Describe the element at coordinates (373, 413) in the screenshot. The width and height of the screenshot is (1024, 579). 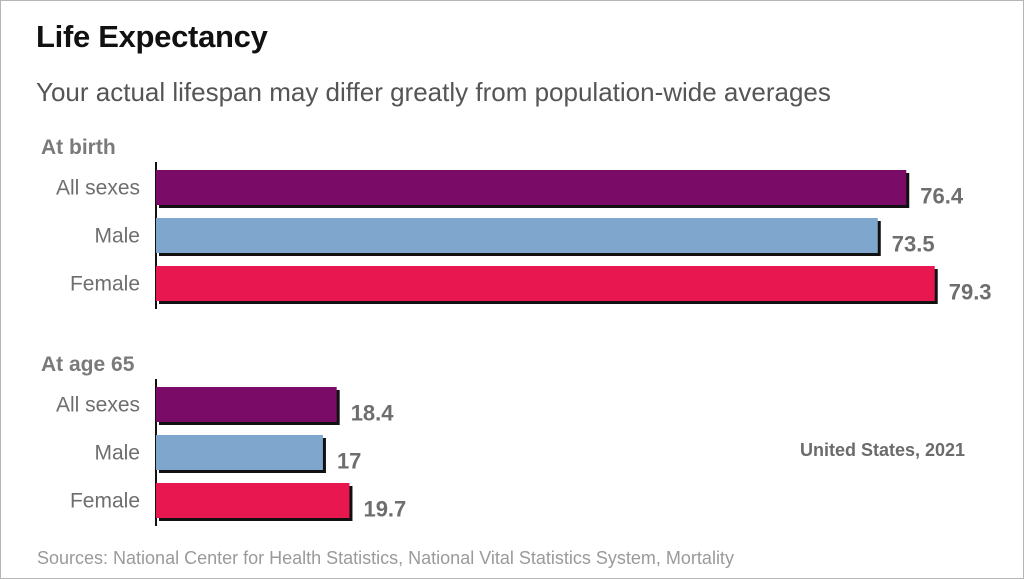
I see `value-label: 18.4` at that location.